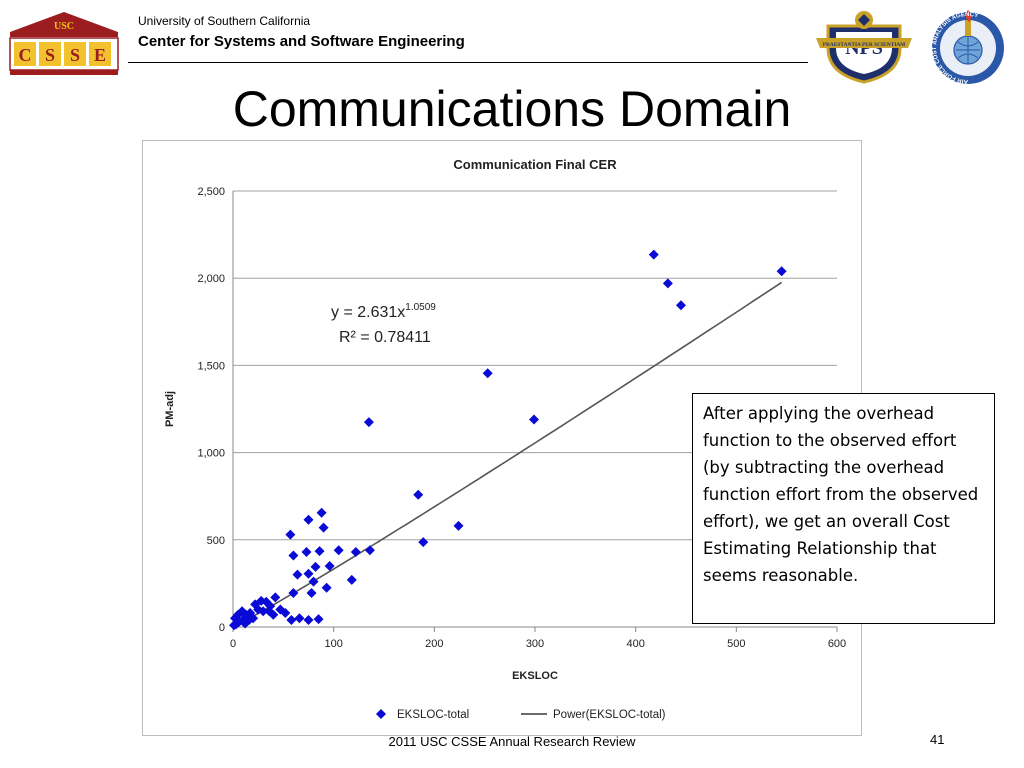 The width and height of the screenshot is (1024, 768). Describe the element at coordinates (968, 47) in the screenshot. I see `afcaa-seal-logo: AIR FORCE COST ANALYSIS AGENCY` at that location.